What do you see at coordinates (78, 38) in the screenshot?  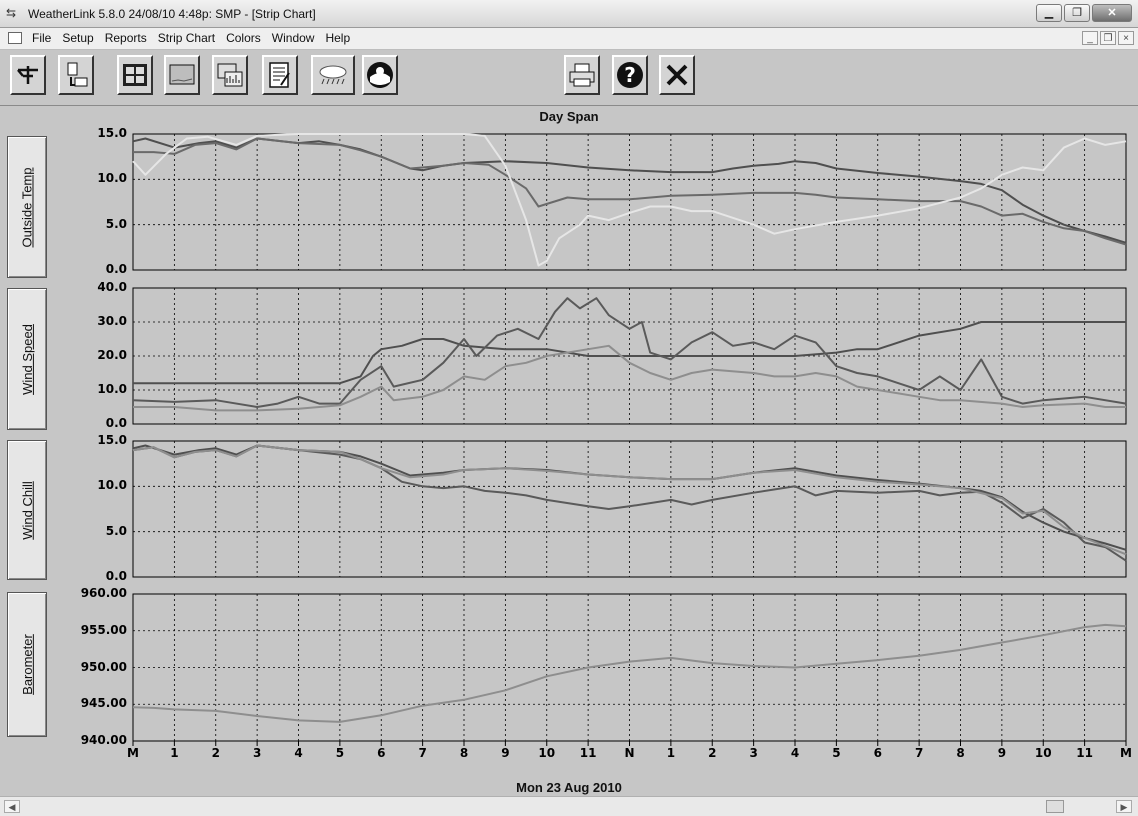 I see `menu-setup: Setup` at bounding box center [78, 38].